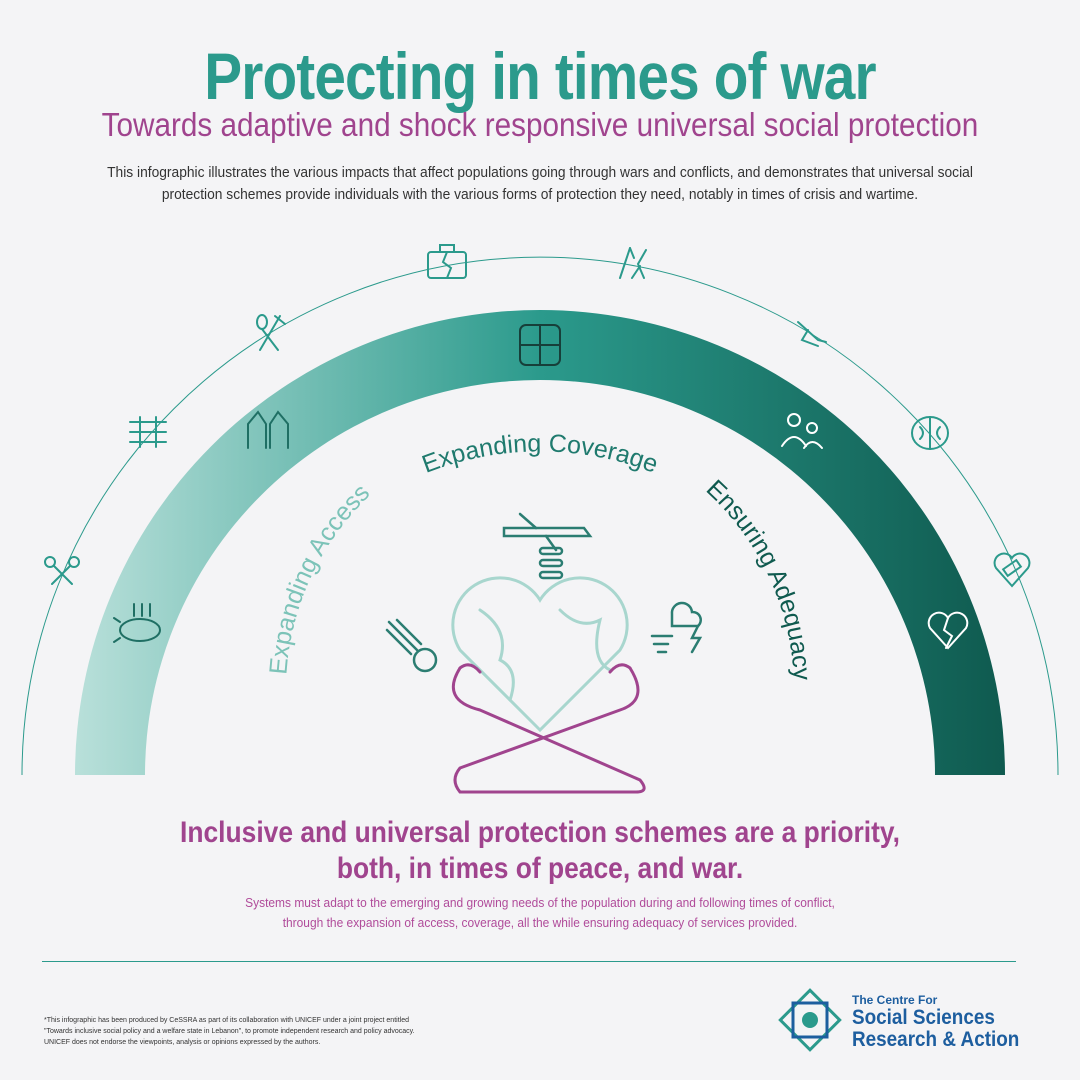  What do you see at coordinates (633, 263) in the screenshot?
I see `hands-reaching-icon` at bounding box center [633, 263].